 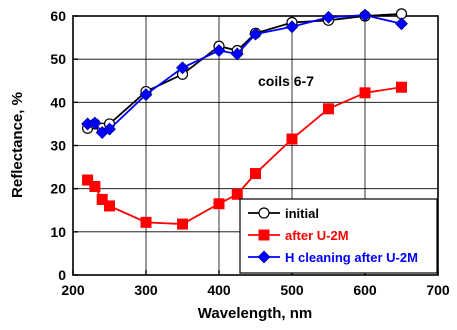 I want to click on y-tick-label: 0, so click(x=62, y=275).